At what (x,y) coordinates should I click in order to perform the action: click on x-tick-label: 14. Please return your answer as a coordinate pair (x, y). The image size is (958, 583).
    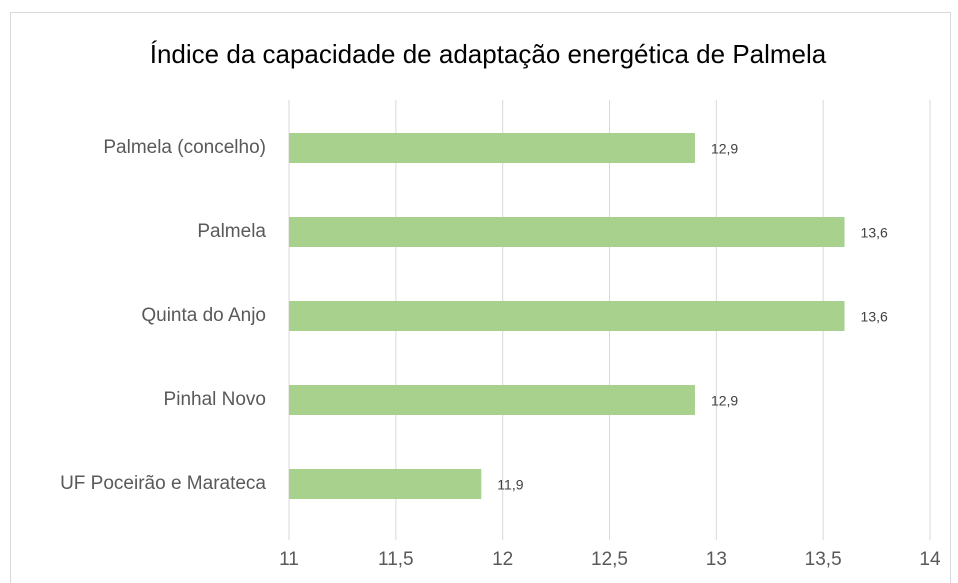
    Looking at the image, I should click on (930, 559).